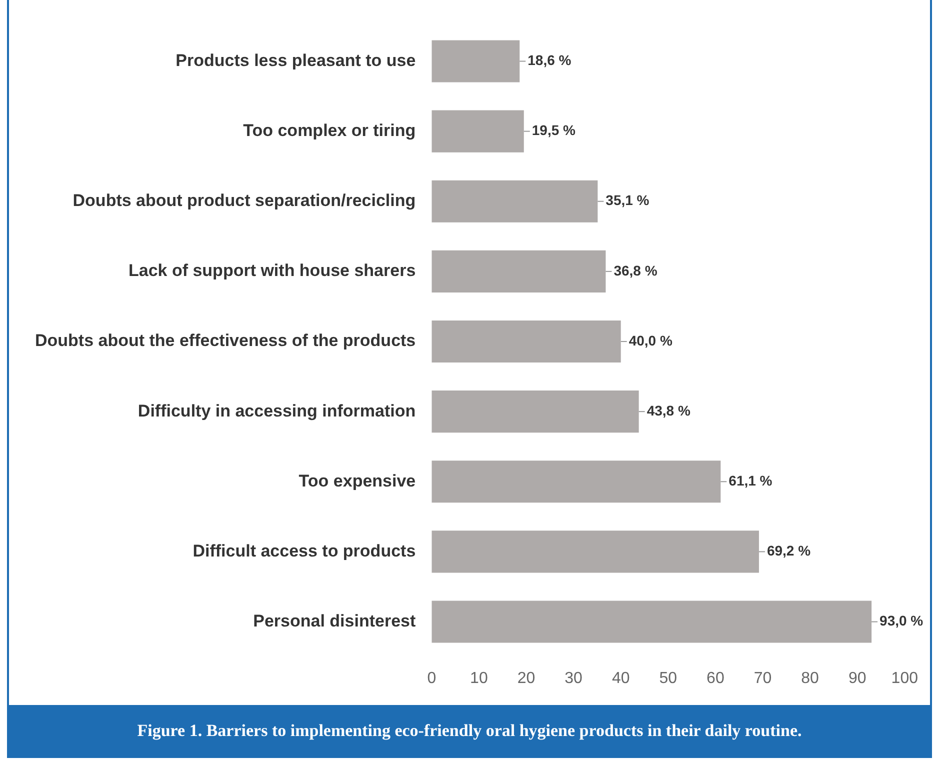  Describe the element at coordinates (650, 340) in the screenshot. I see `data-label: 40,0 %` at that location.